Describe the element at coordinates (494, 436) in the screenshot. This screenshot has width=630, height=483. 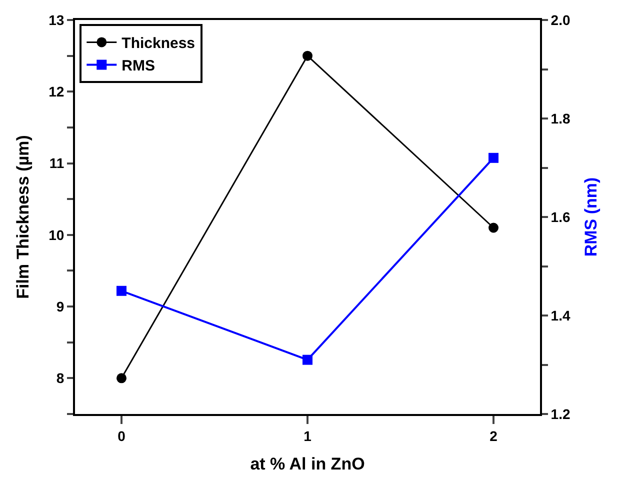
I see `x-tick-label: 2` at that location.